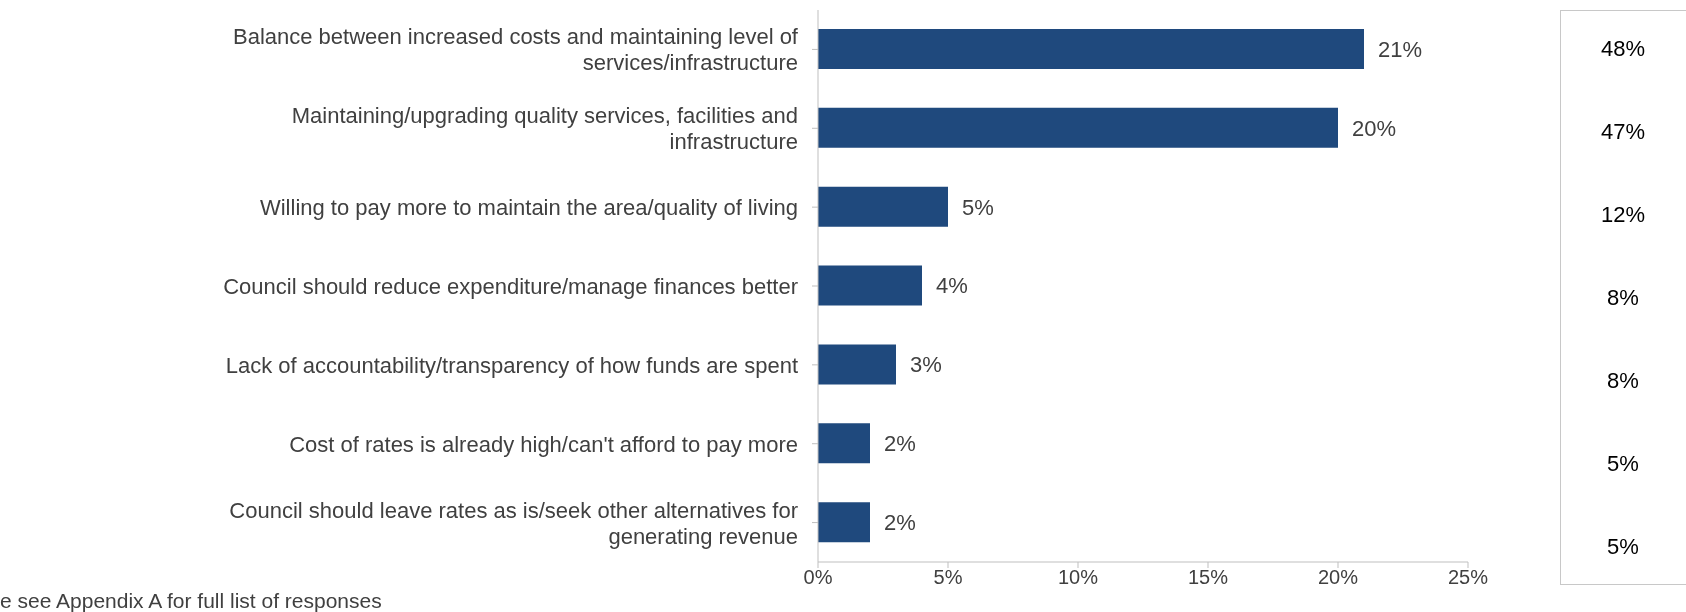  I want to click on data-label: 21%, so click(1400, 49).